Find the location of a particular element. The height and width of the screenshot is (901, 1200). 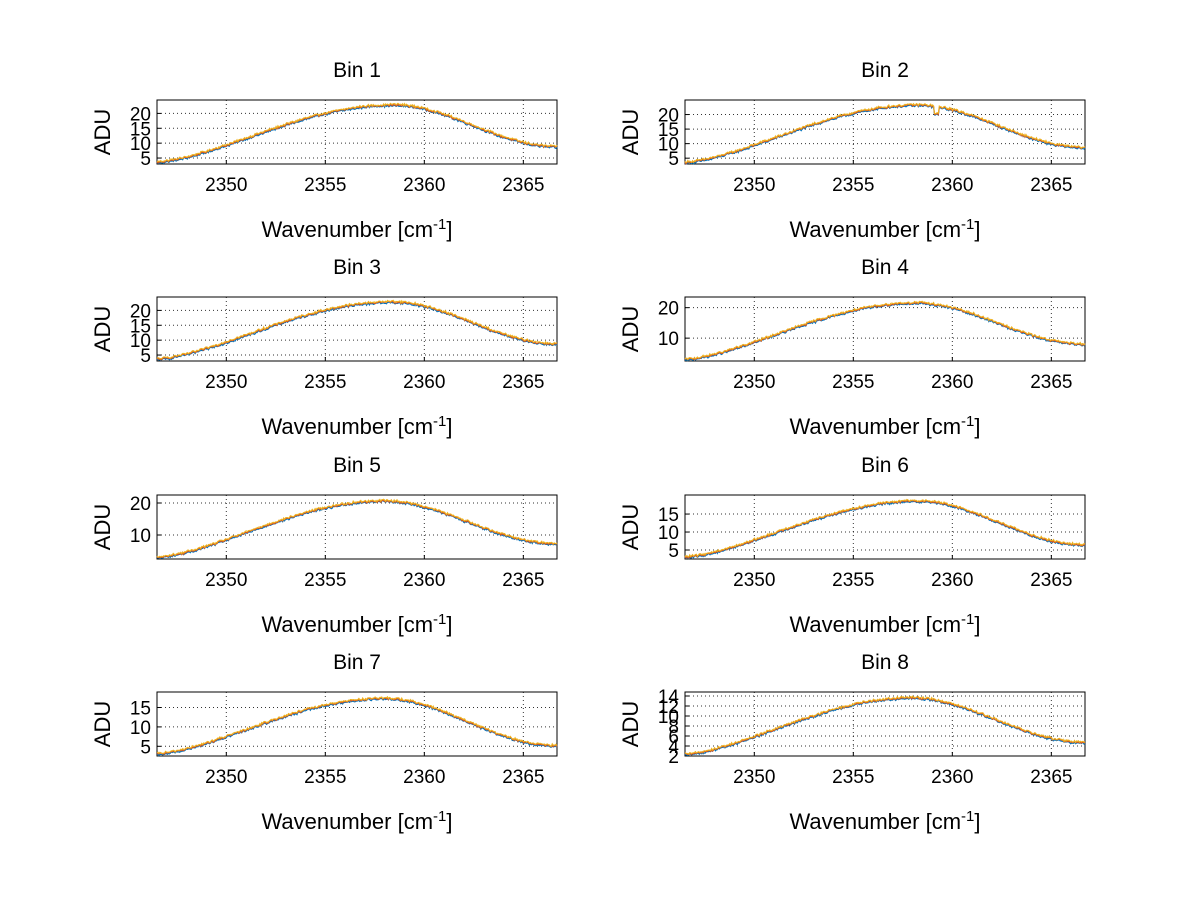

y-tick-label: 12 is located at coordinates (668, 707).